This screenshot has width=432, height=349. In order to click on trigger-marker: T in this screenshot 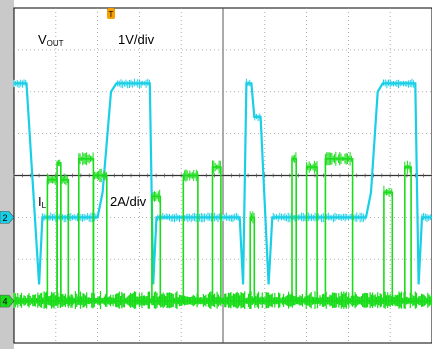, I will do `click(111, 13)`.